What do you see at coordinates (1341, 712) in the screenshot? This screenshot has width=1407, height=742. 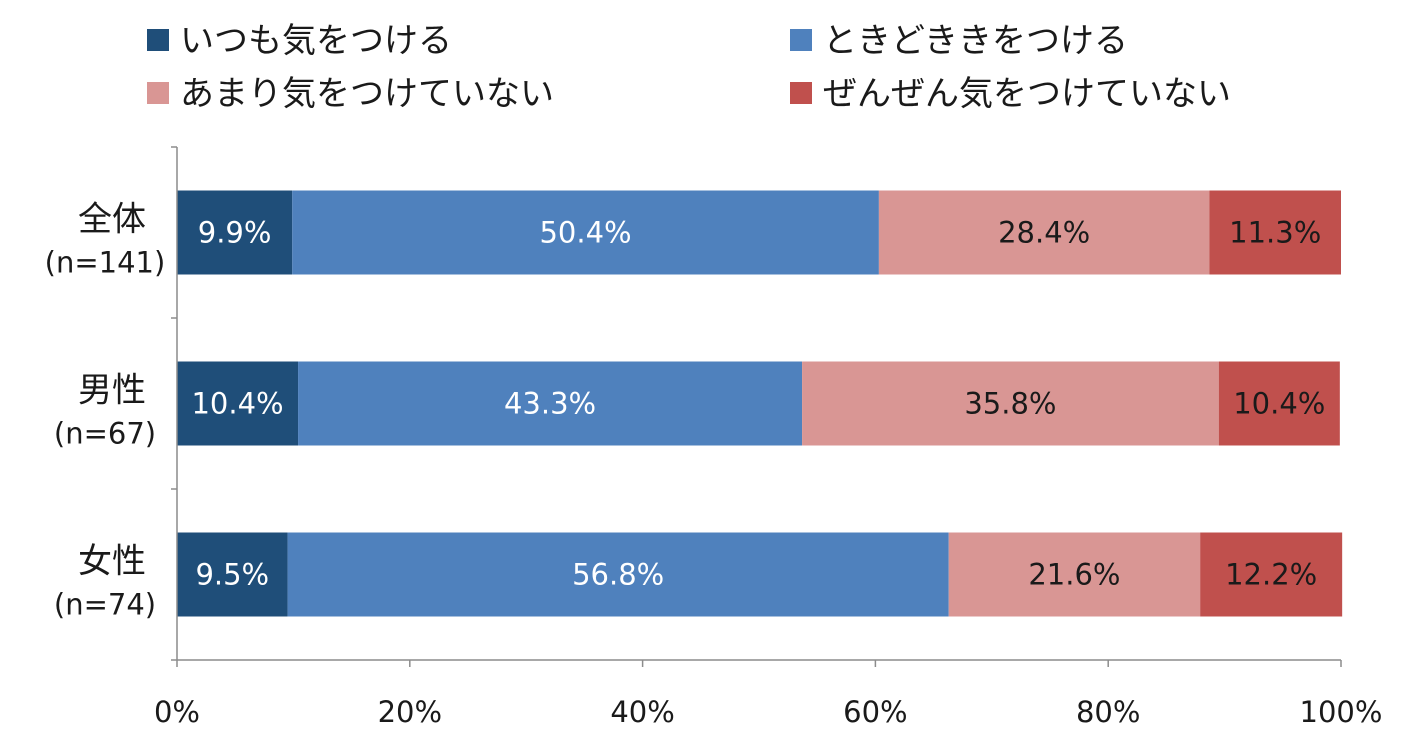 I see `x-tick-label-6: 100%` at bounding box center [1341, 712].